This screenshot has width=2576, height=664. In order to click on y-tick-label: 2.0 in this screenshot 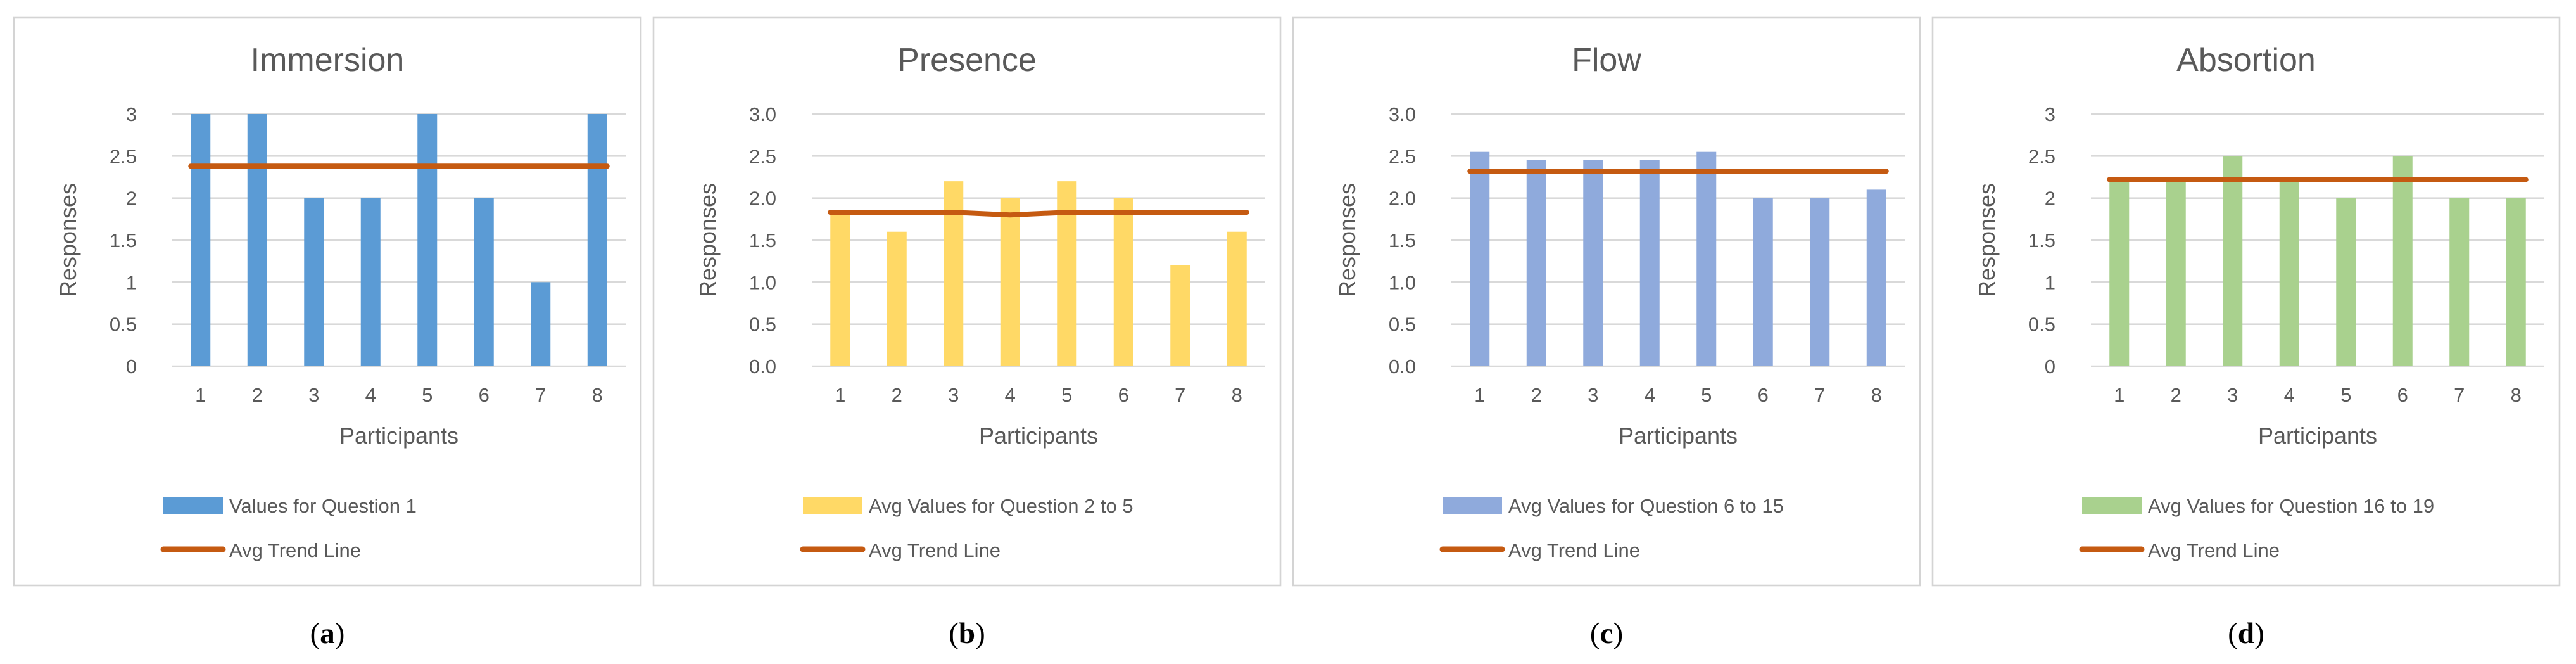, I will do `click(1402, 199)`.